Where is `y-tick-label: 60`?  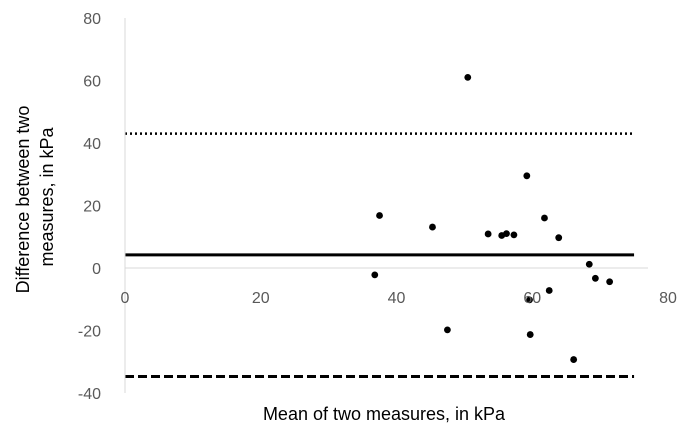
y-tick-label: 60 is located at coordinates (92, 82).